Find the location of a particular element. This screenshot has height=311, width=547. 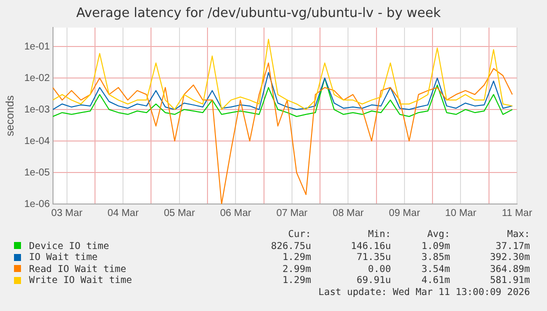

text: Min: is located at coordinates (379, 234).